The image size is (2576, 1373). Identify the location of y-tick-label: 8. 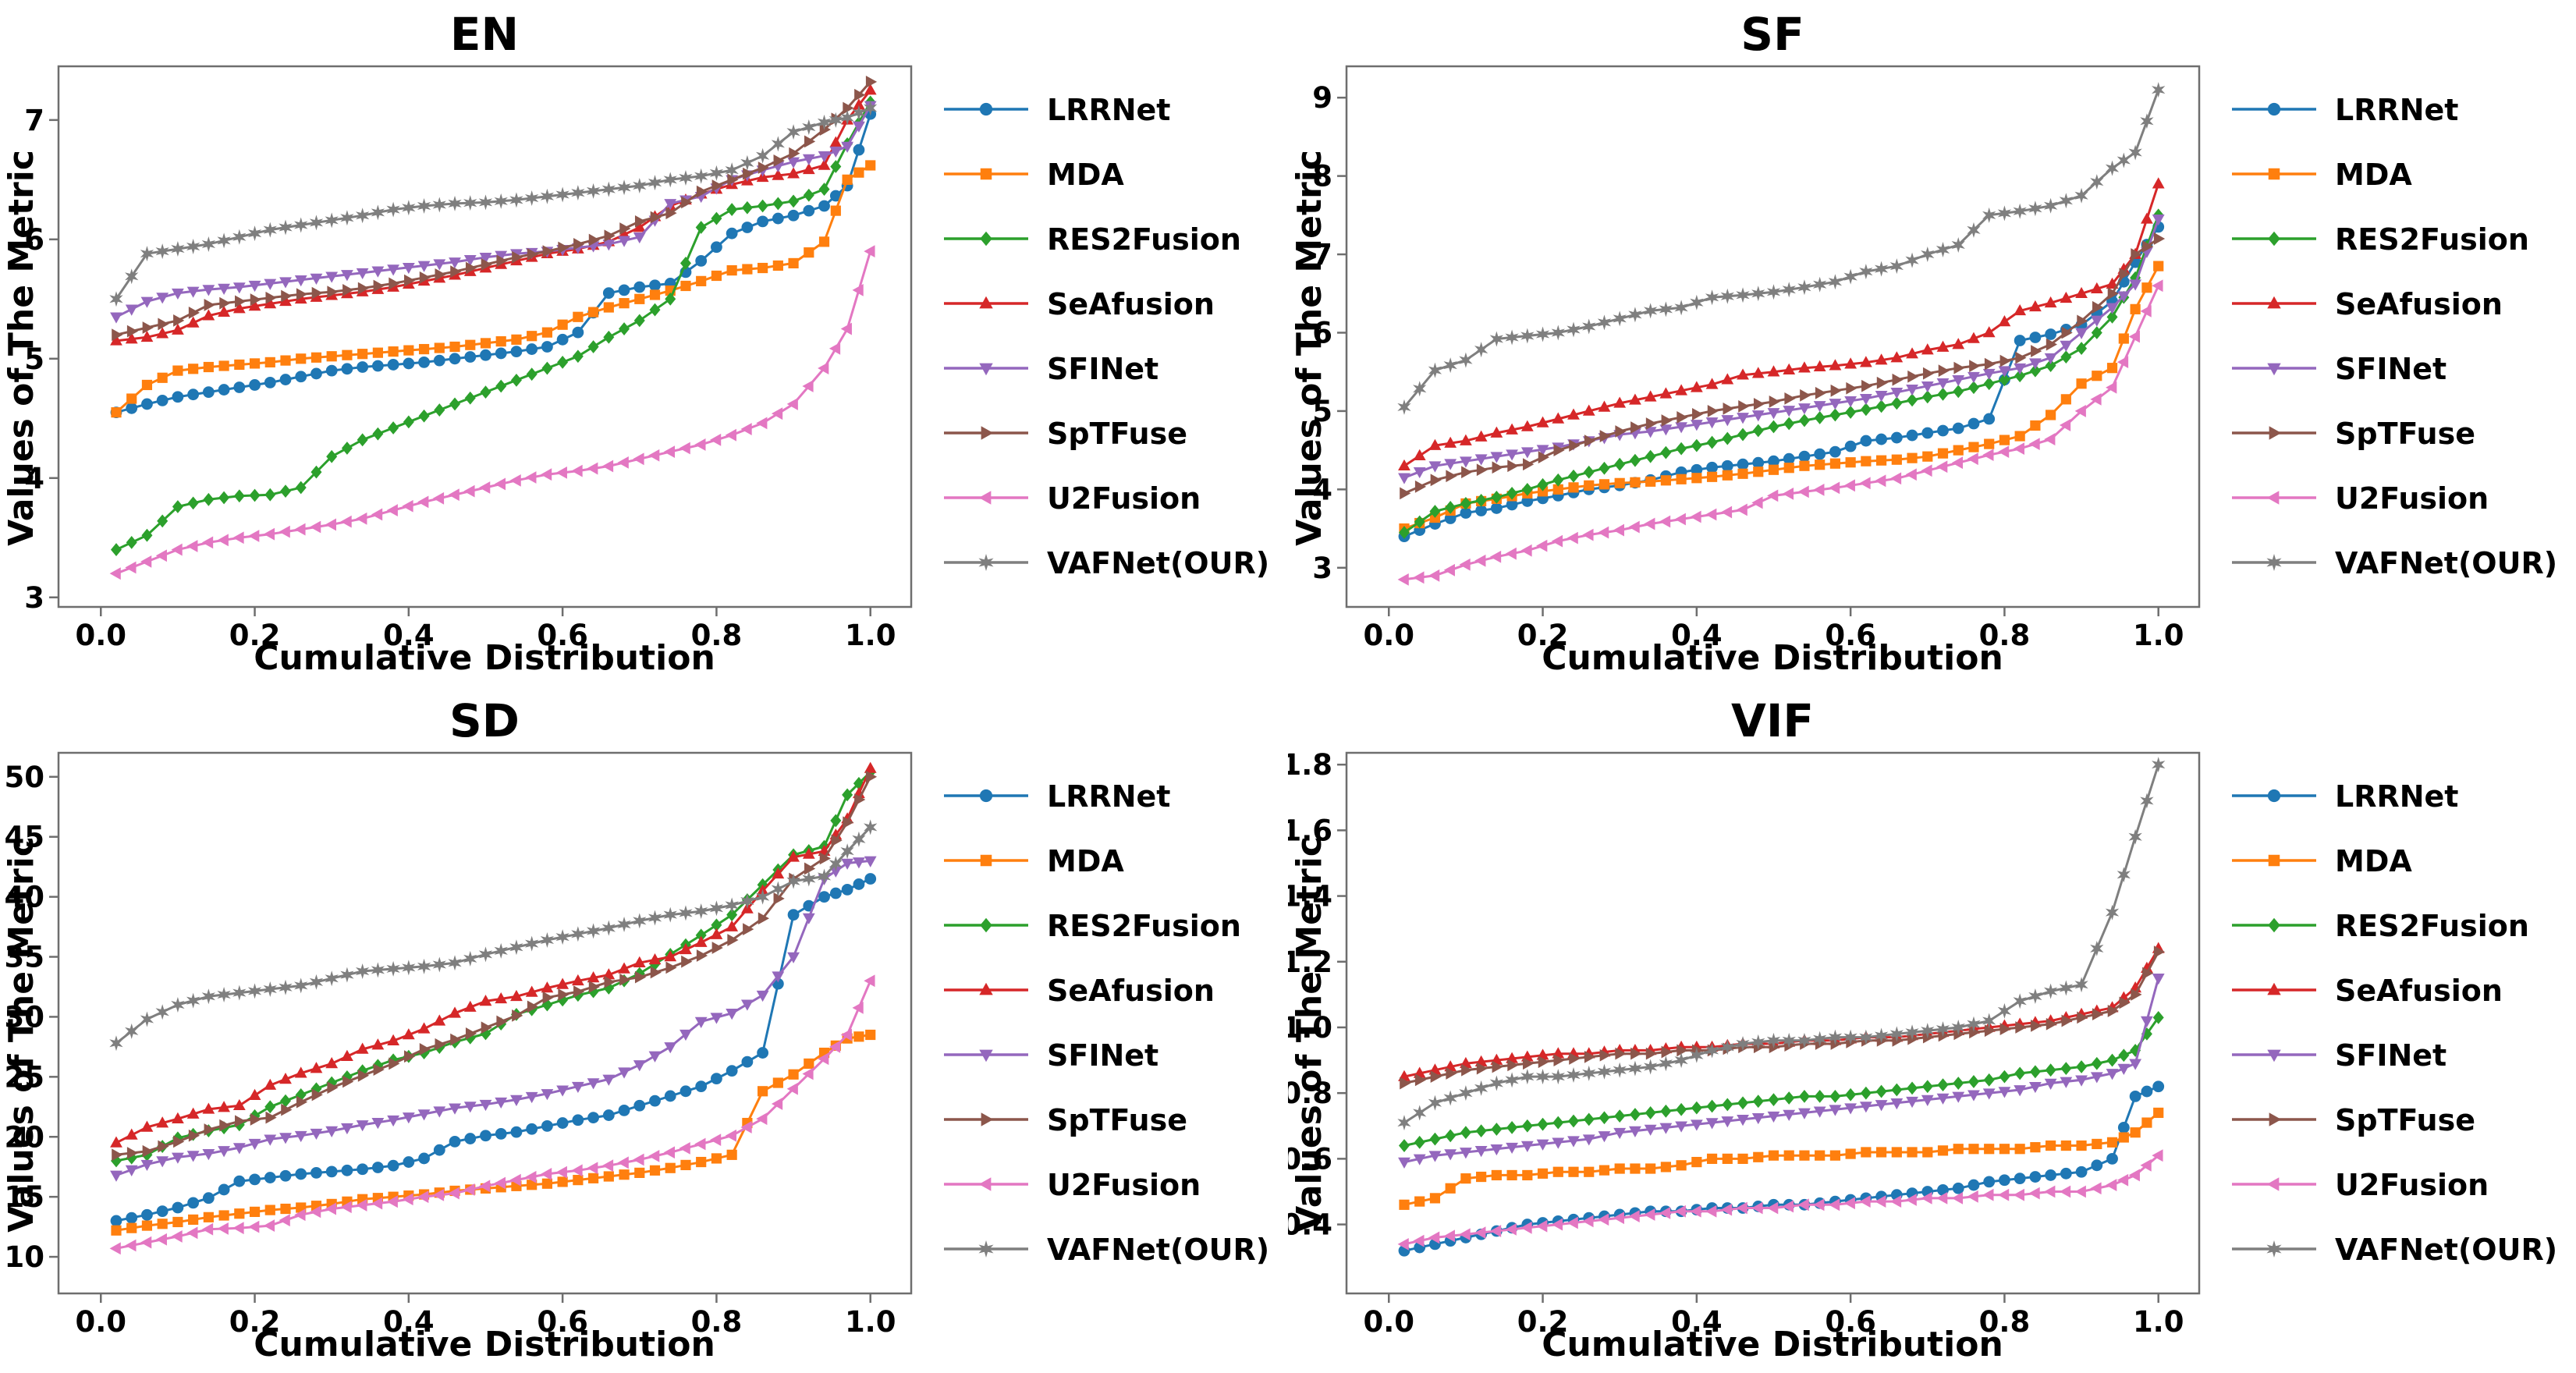
(1322, 176).